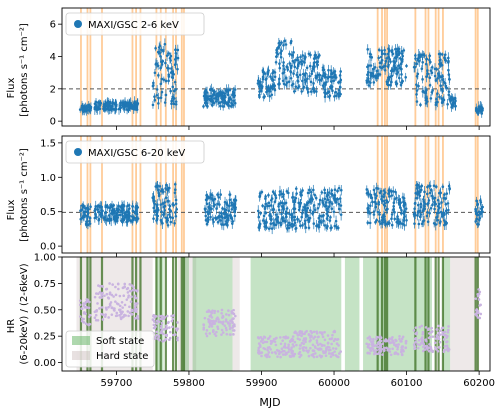 The width and height of the screenshot is (501, 415). Describe the element at coordinates (45, 258) in the screenshot. I see `y-tick-label: 1.00` at that location.